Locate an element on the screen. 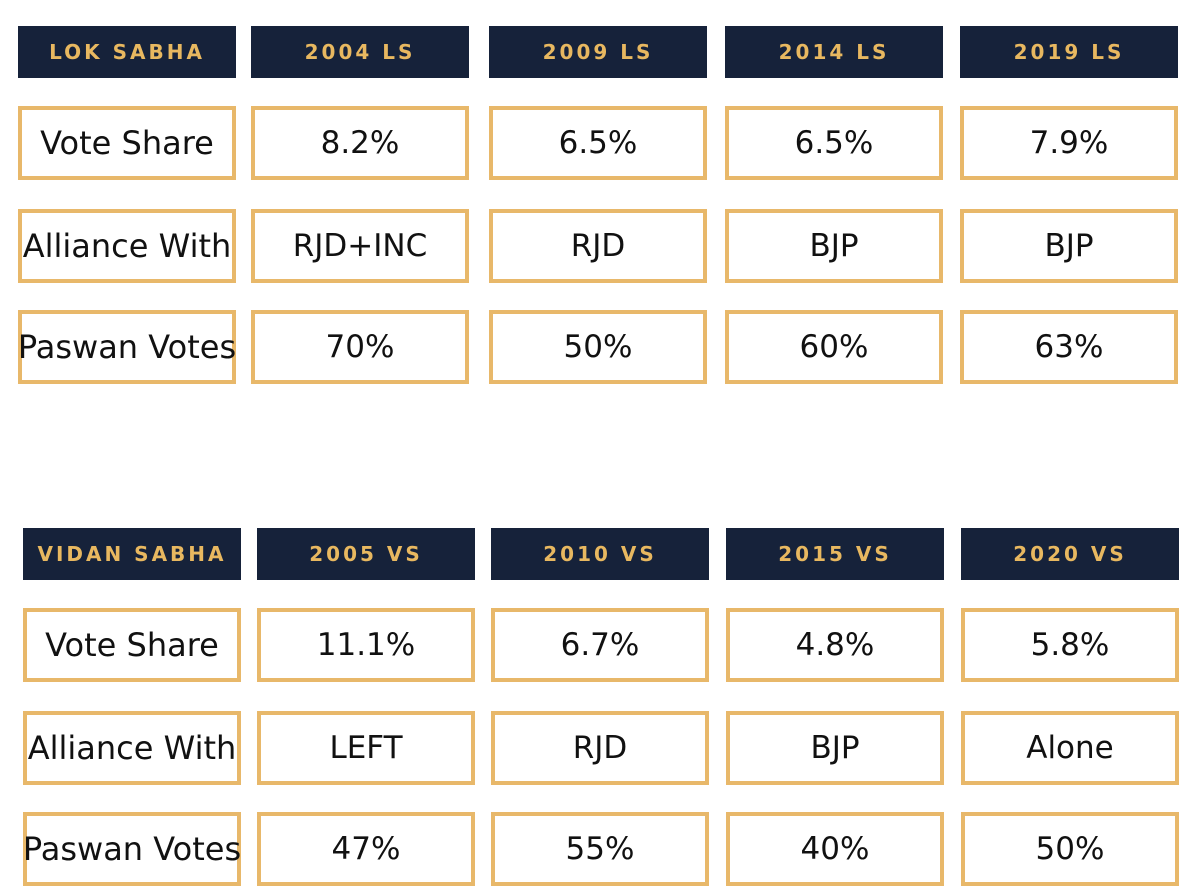 The width and height of the screenshot is (1200, 894). table-cell: 70% is located at coordinates (360, 347).